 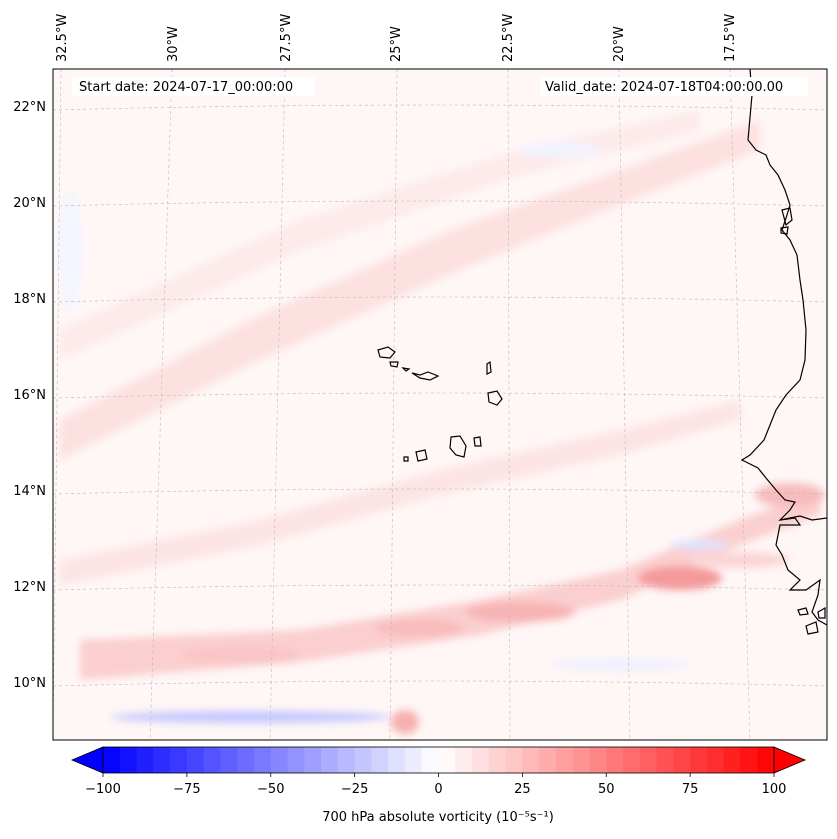 I want to click on lon-label-27-5w: 27.5°W, so click(x=286, y=38).